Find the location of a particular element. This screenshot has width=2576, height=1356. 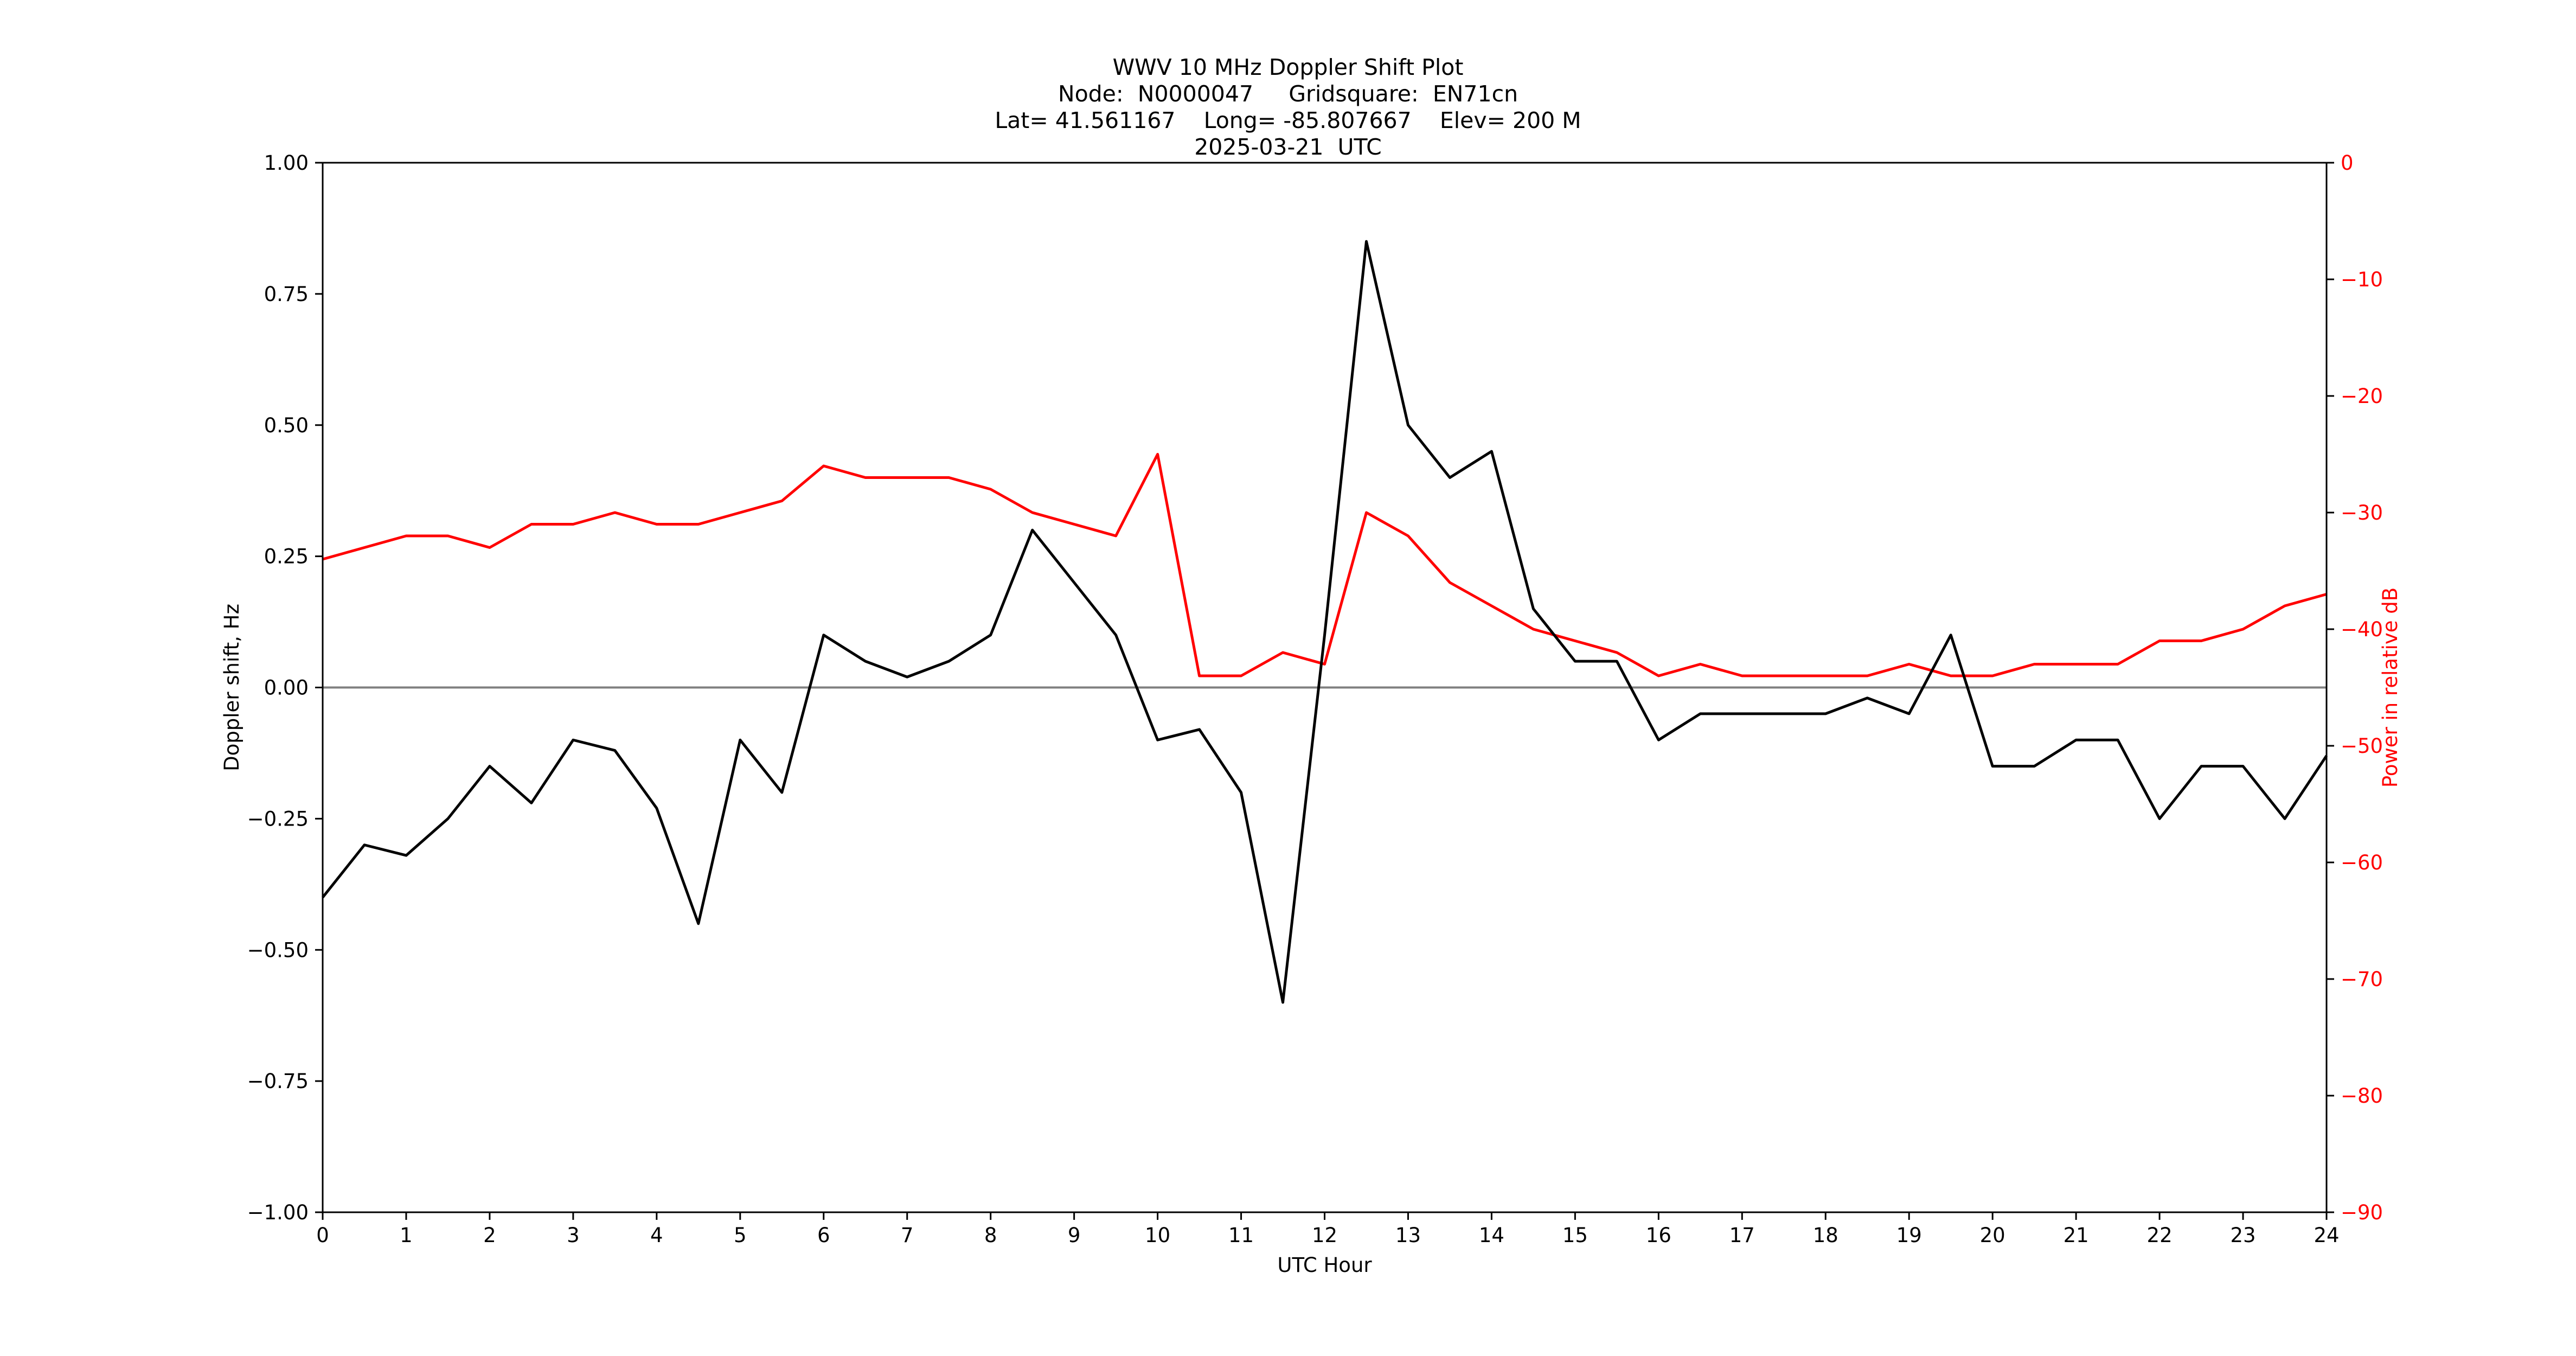

chart-title: WWV 10 MHz Doppler Shift Plot is located at coordinates (1288, 67).